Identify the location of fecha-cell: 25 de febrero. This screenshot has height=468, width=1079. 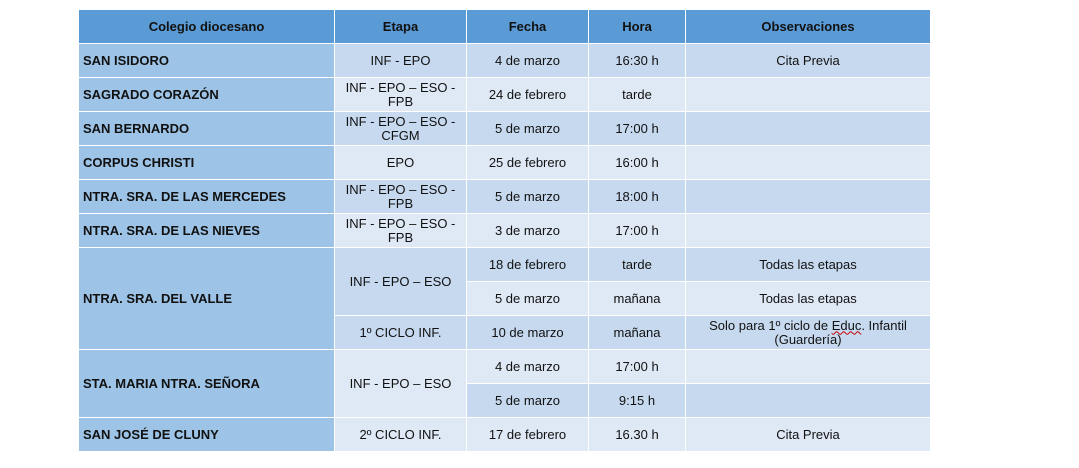
(527, 162).